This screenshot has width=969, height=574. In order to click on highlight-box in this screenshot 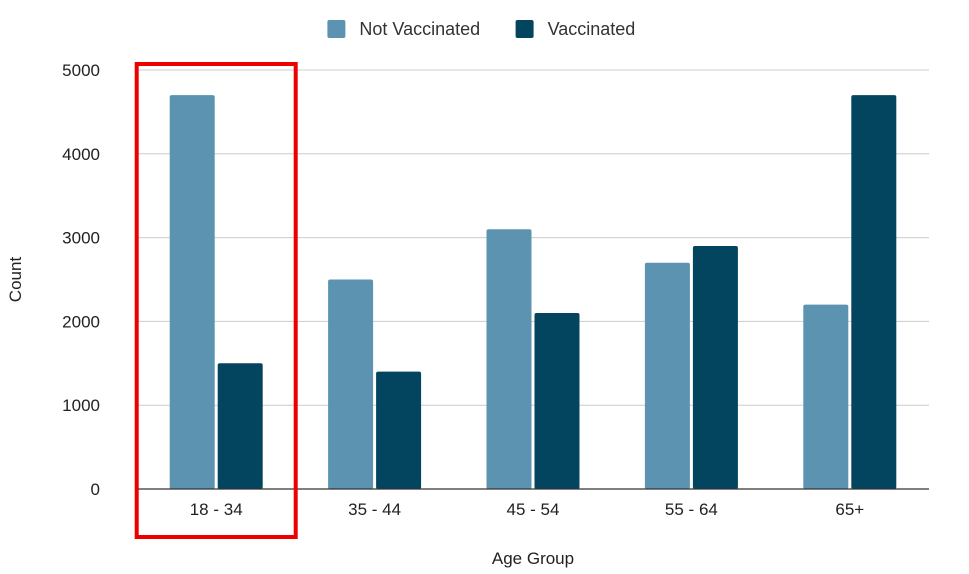, I will do `click(216, 300)`.